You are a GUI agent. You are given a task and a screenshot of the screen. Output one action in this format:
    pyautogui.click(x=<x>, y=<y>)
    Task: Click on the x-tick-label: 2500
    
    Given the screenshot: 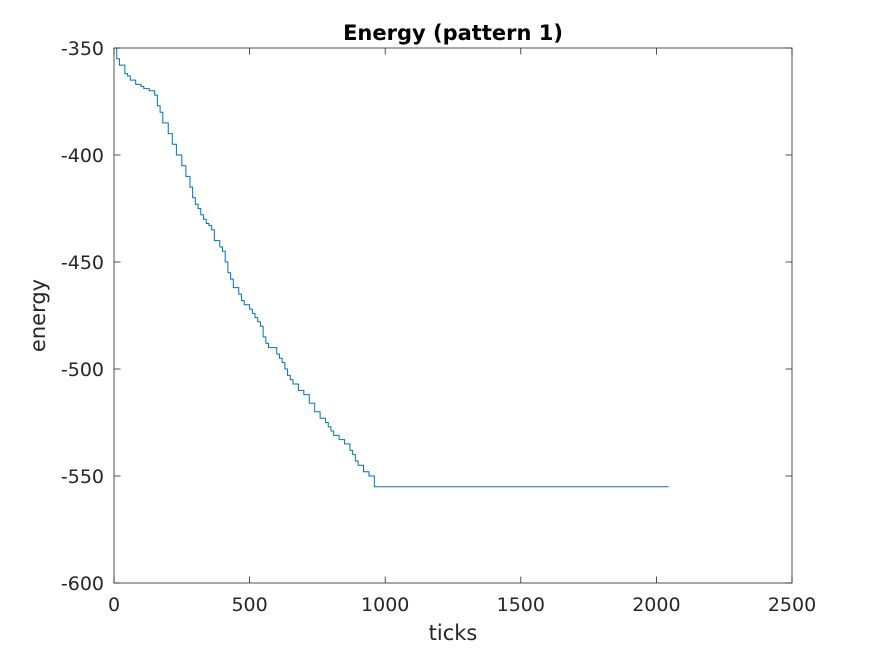 What is the action you would take?
    pyautogui.click(x=792, y=605)
    